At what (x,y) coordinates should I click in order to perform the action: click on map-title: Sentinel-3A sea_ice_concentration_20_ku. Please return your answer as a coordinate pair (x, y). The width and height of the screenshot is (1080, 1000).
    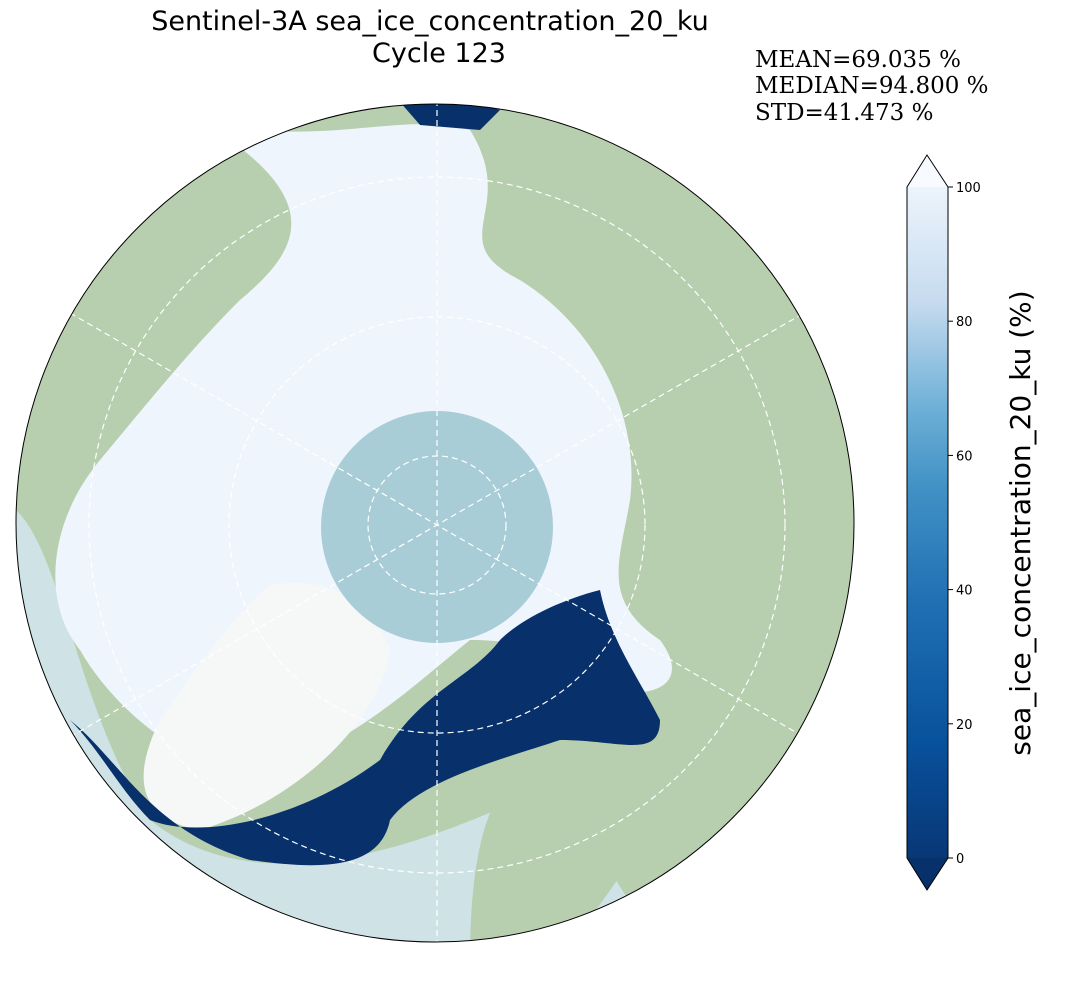
    Looking at the image, I should click on (430, 21).